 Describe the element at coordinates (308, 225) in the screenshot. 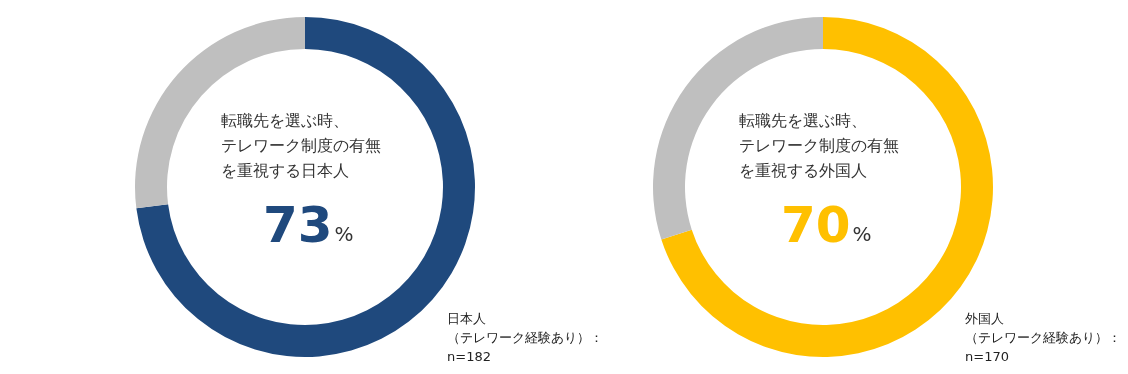

I see `data-label: 73%` at that location.